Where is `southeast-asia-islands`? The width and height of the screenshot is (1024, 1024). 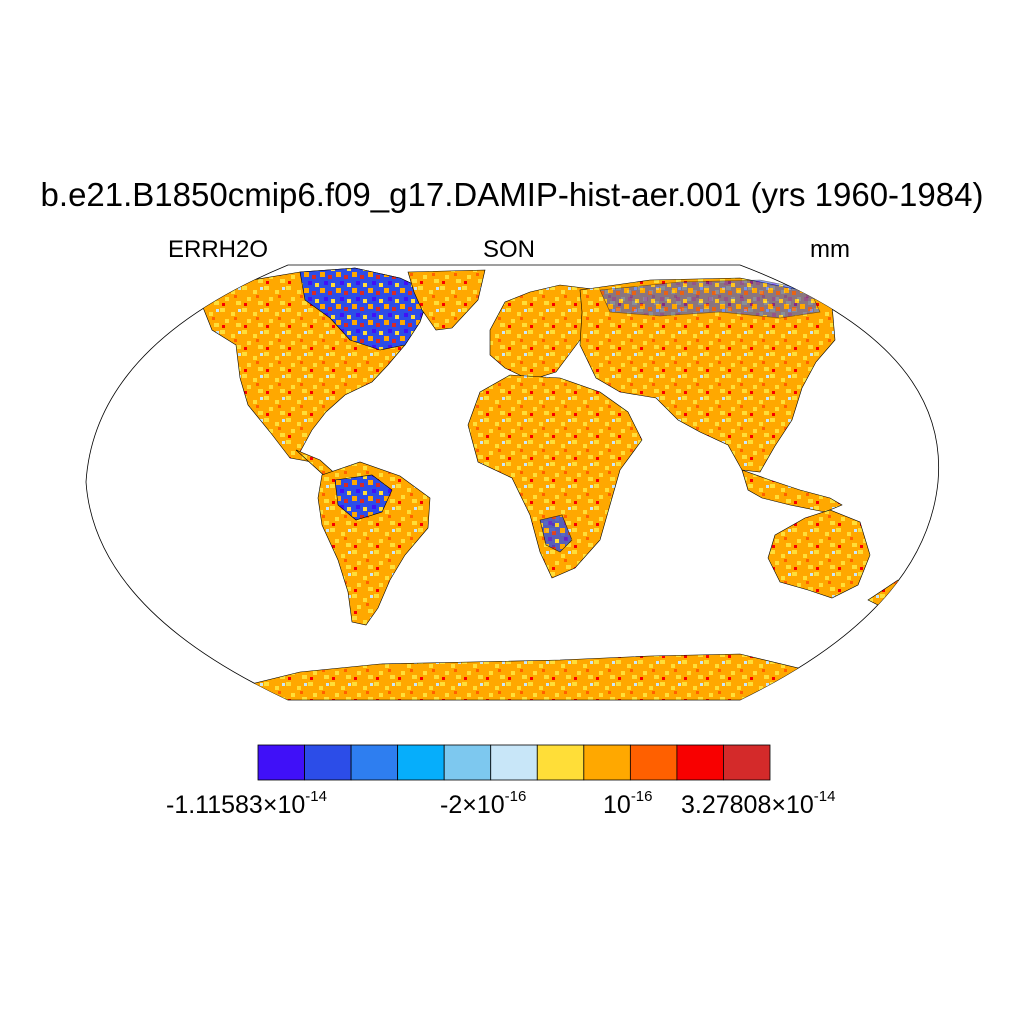
southeast-asia-islands is located at coordinates (792, 491).